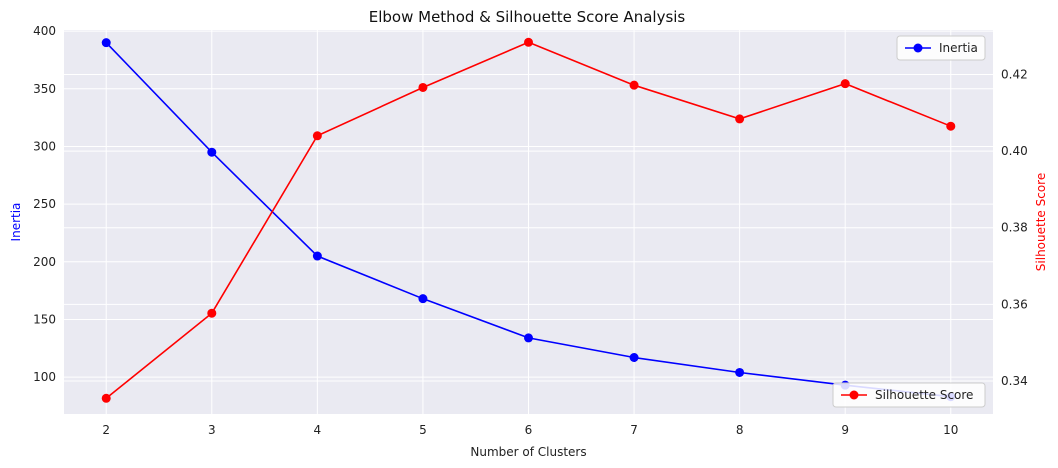 This screenshot has height=468, width=1058. Describe the element at coordinates (44, 146) in the screenshot. I see `left-y-tick-label: 300` at that location.